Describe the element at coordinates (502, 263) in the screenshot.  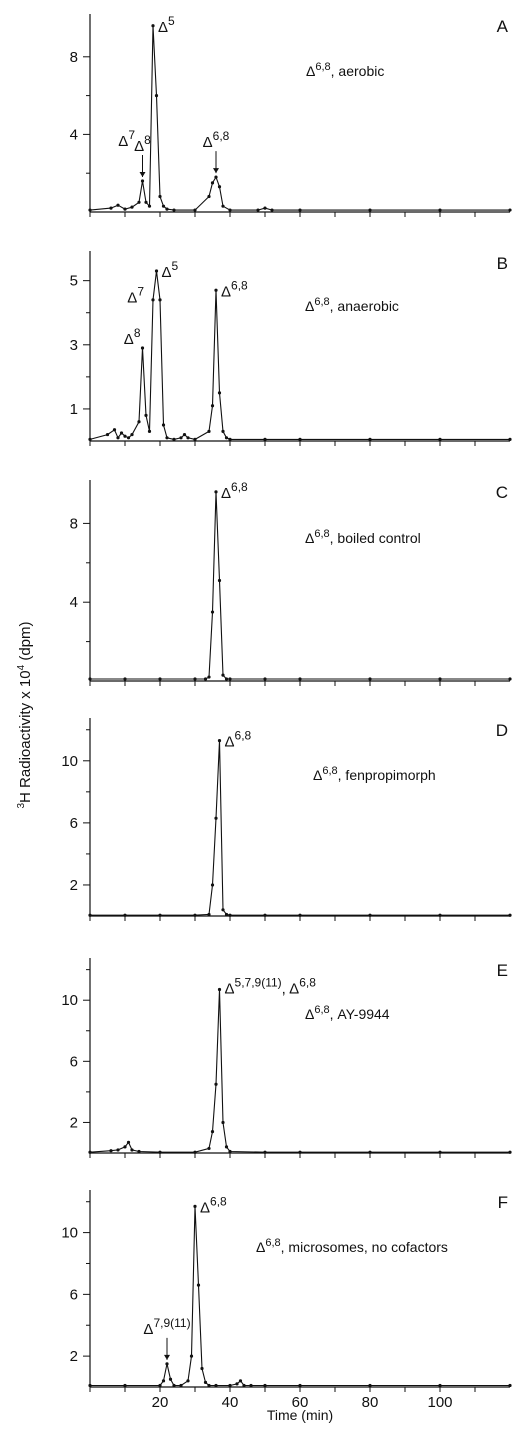
I see `panel-letter: B` at that location.